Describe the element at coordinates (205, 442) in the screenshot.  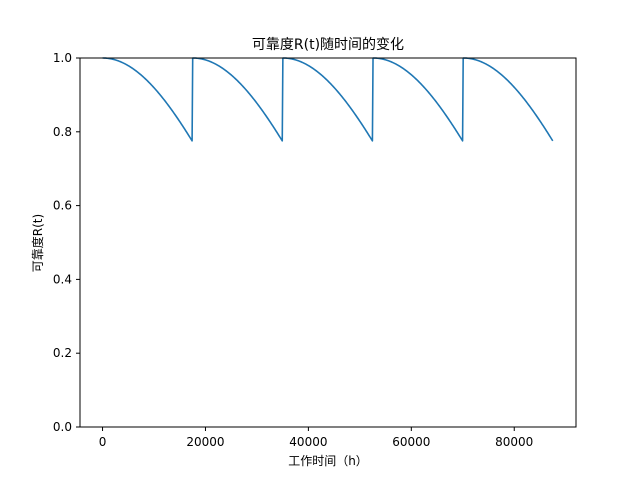
I see `x-tick-label: 20000` at that location.